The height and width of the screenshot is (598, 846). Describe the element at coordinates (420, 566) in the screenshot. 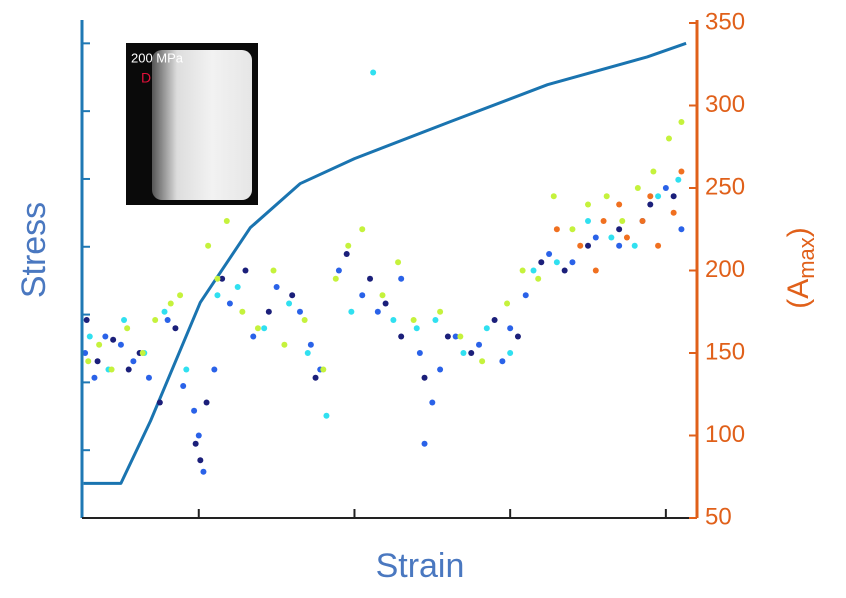

I see `x-axis-label: Strain` at that location.